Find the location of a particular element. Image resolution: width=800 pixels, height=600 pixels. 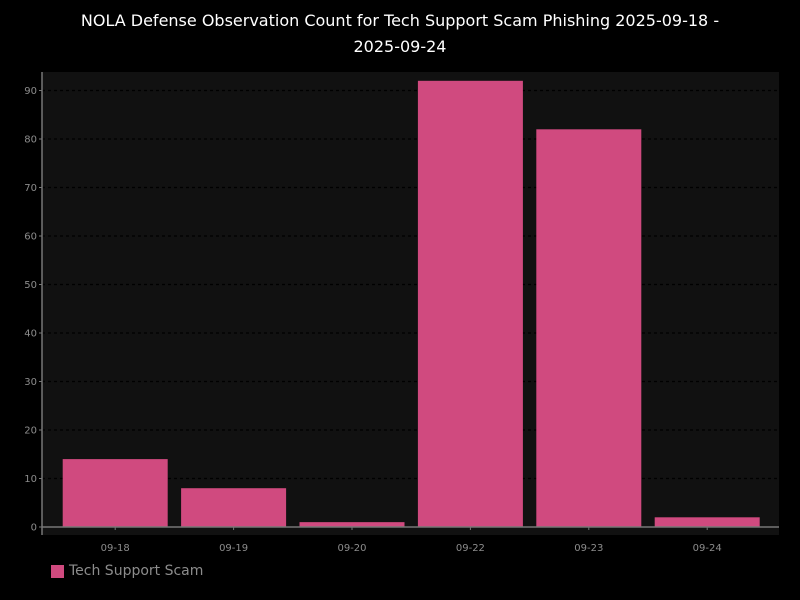

y-tick-label: 20 is located at coordinates (30, 431).